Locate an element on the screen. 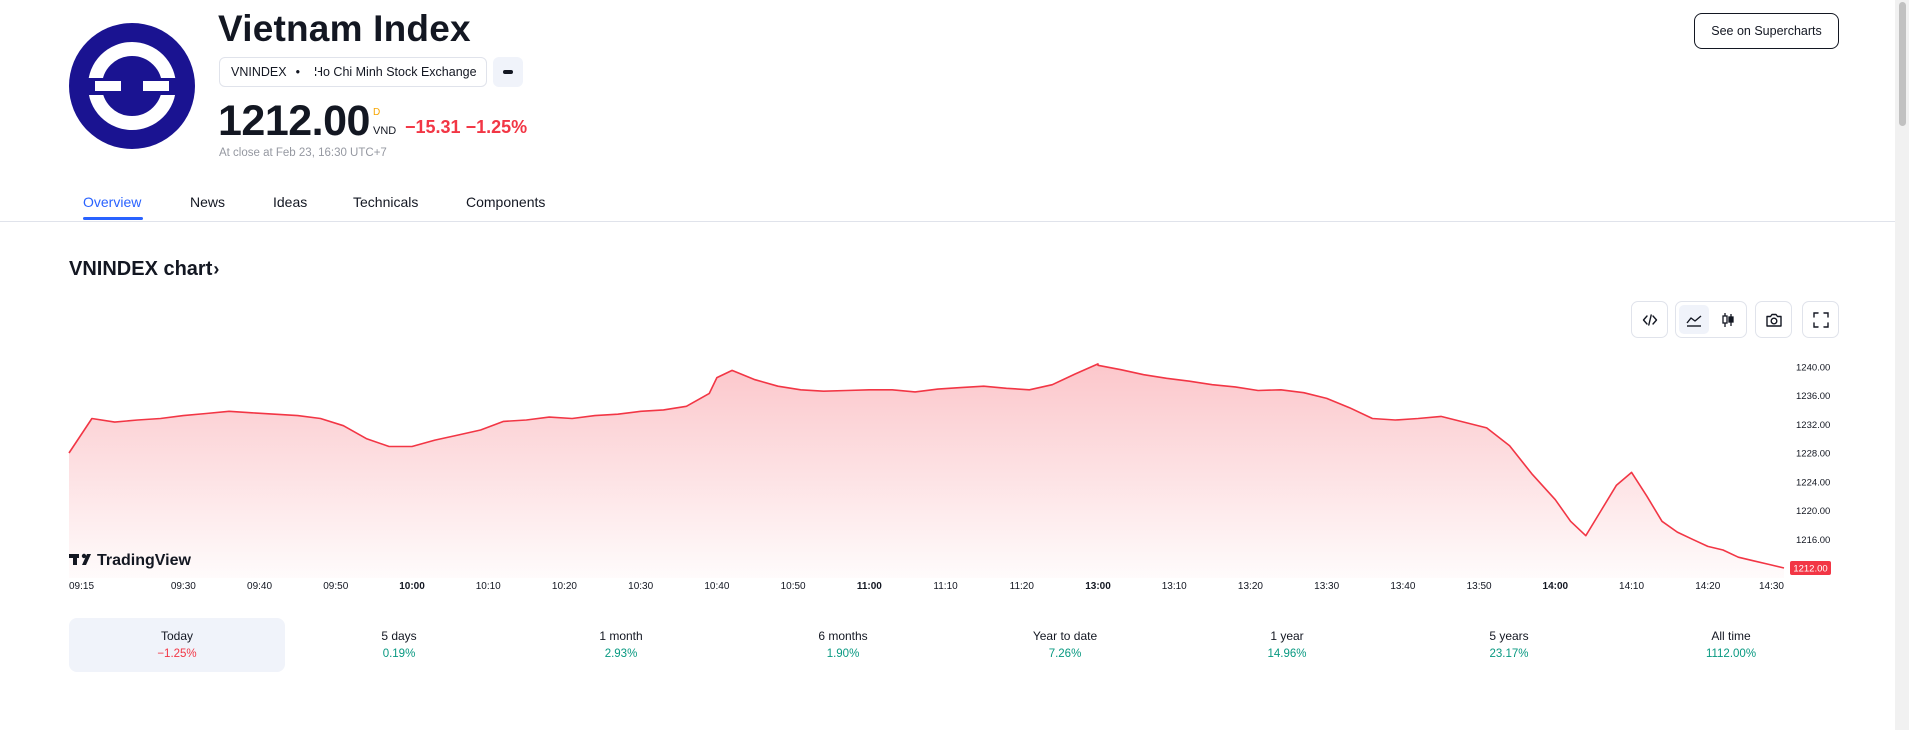  period-change: 14.96% is located at coordinates (1287, 654).